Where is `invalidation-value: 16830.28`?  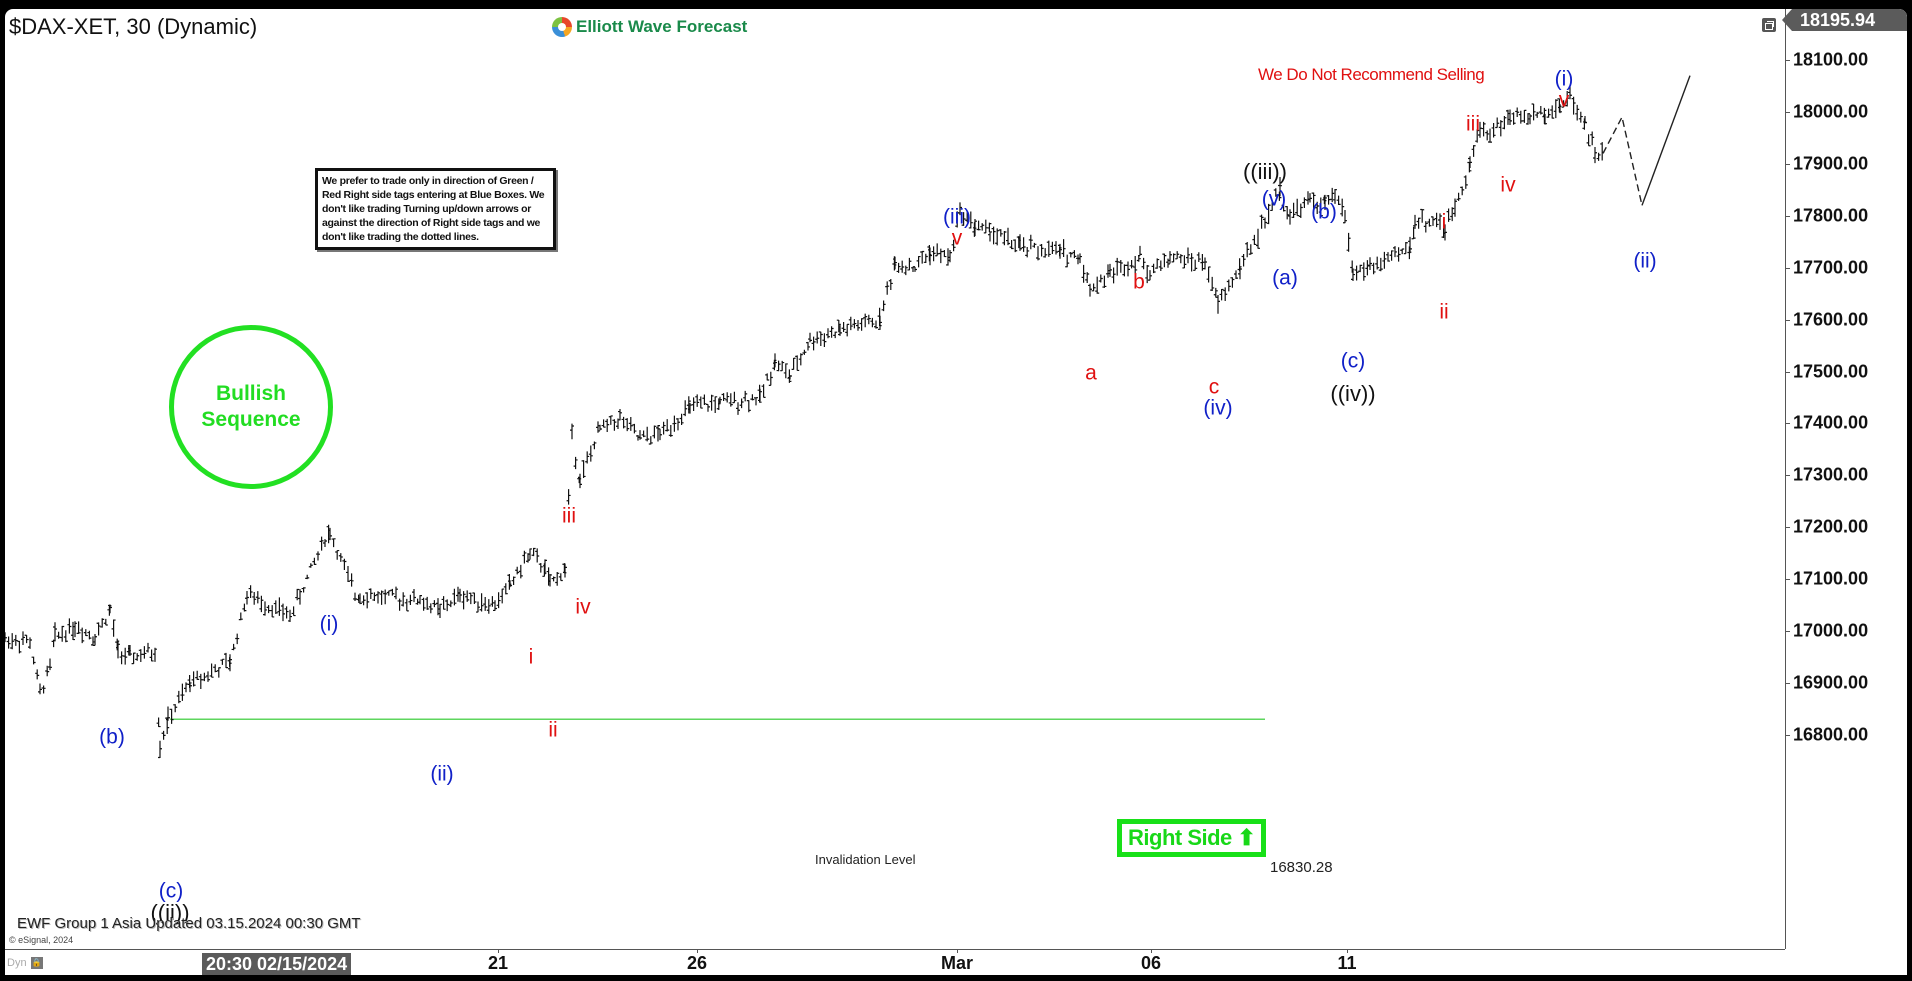 invalidation-value: 16830.28 is located at coordinates (1301, 867).